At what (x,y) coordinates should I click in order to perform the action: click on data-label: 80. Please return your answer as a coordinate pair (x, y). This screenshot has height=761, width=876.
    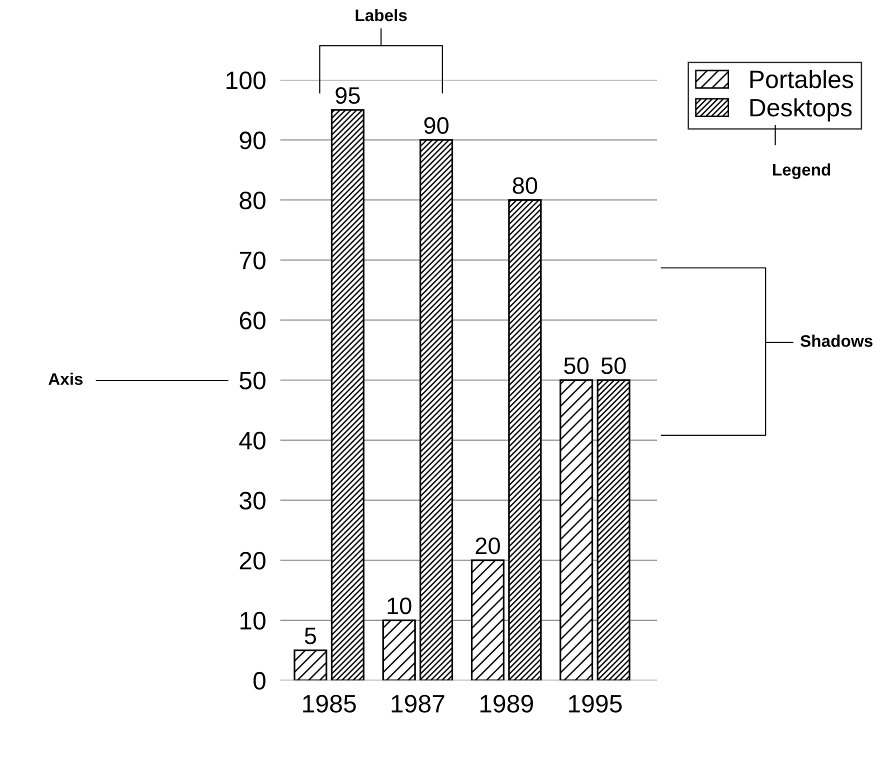
    Looking at the image, I should click on (525, 185).